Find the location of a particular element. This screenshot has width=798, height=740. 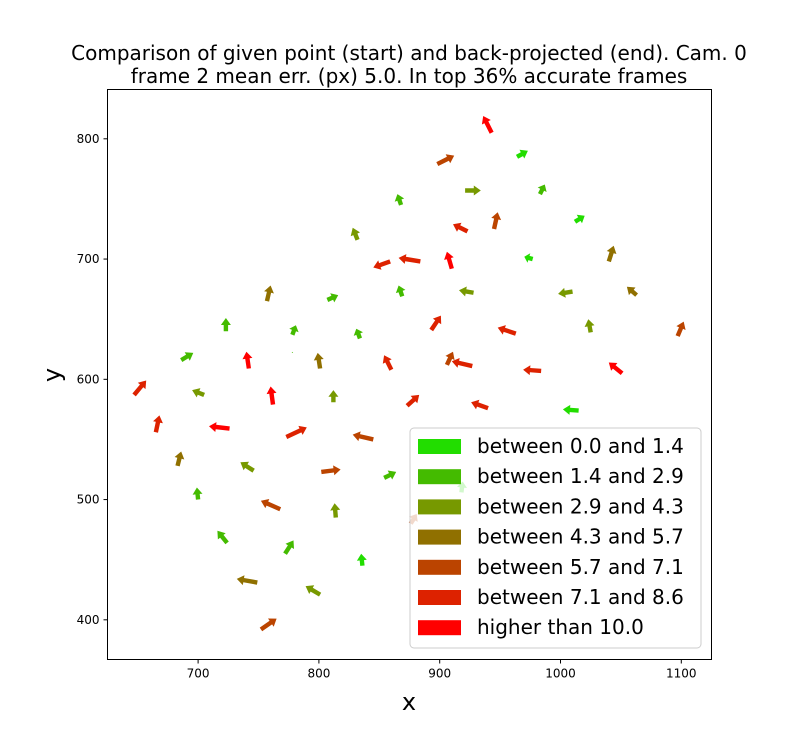

y-tick-label: 400 is located at coordinates (88, 620).